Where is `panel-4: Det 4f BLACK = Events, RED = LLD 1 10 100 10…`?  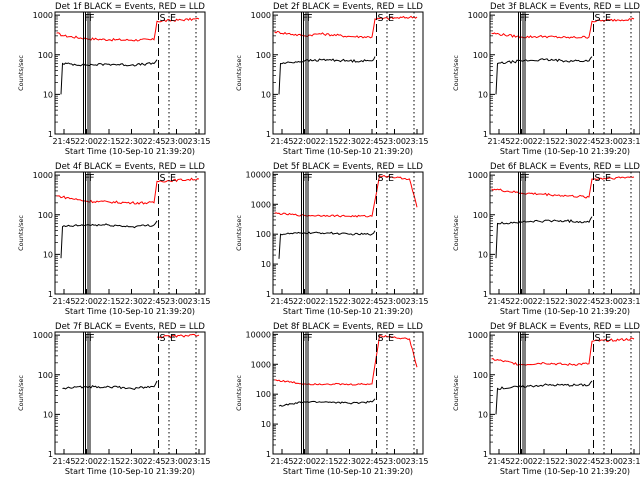 panel-4: Det 4f BLACK = Events, RED = LLD 1 10 100 10… is located at coordinates (114, 239).